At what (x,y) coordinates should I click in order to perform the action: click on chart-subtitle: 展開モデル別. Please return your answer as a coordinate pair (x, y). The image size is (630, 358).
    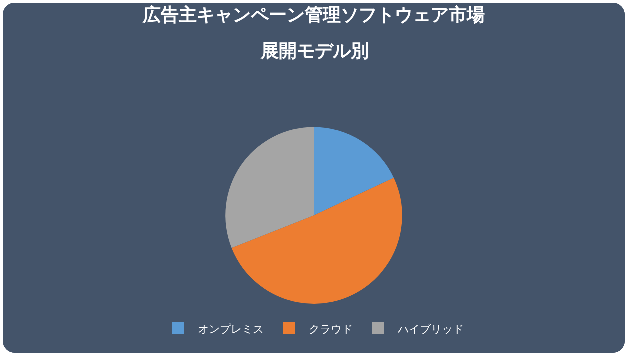
    Looking at the image, I should click on (314, 51).